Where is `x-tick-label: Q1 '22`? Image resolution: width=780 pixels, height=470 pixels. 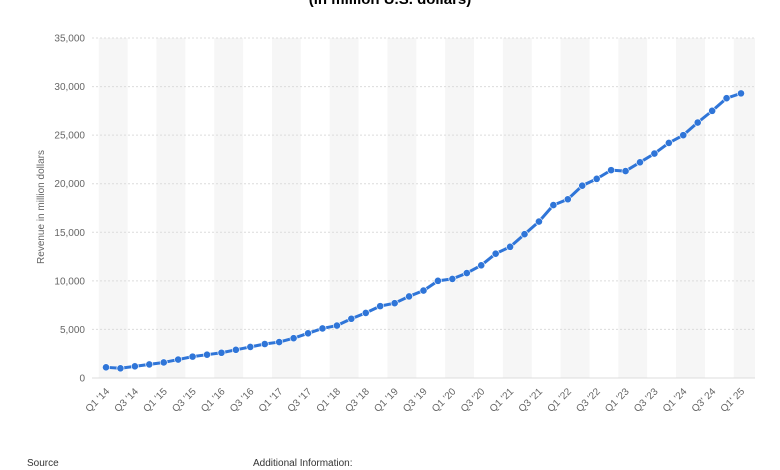
x-tick-label: Q1 '22 is located at coordinates (560, 400).